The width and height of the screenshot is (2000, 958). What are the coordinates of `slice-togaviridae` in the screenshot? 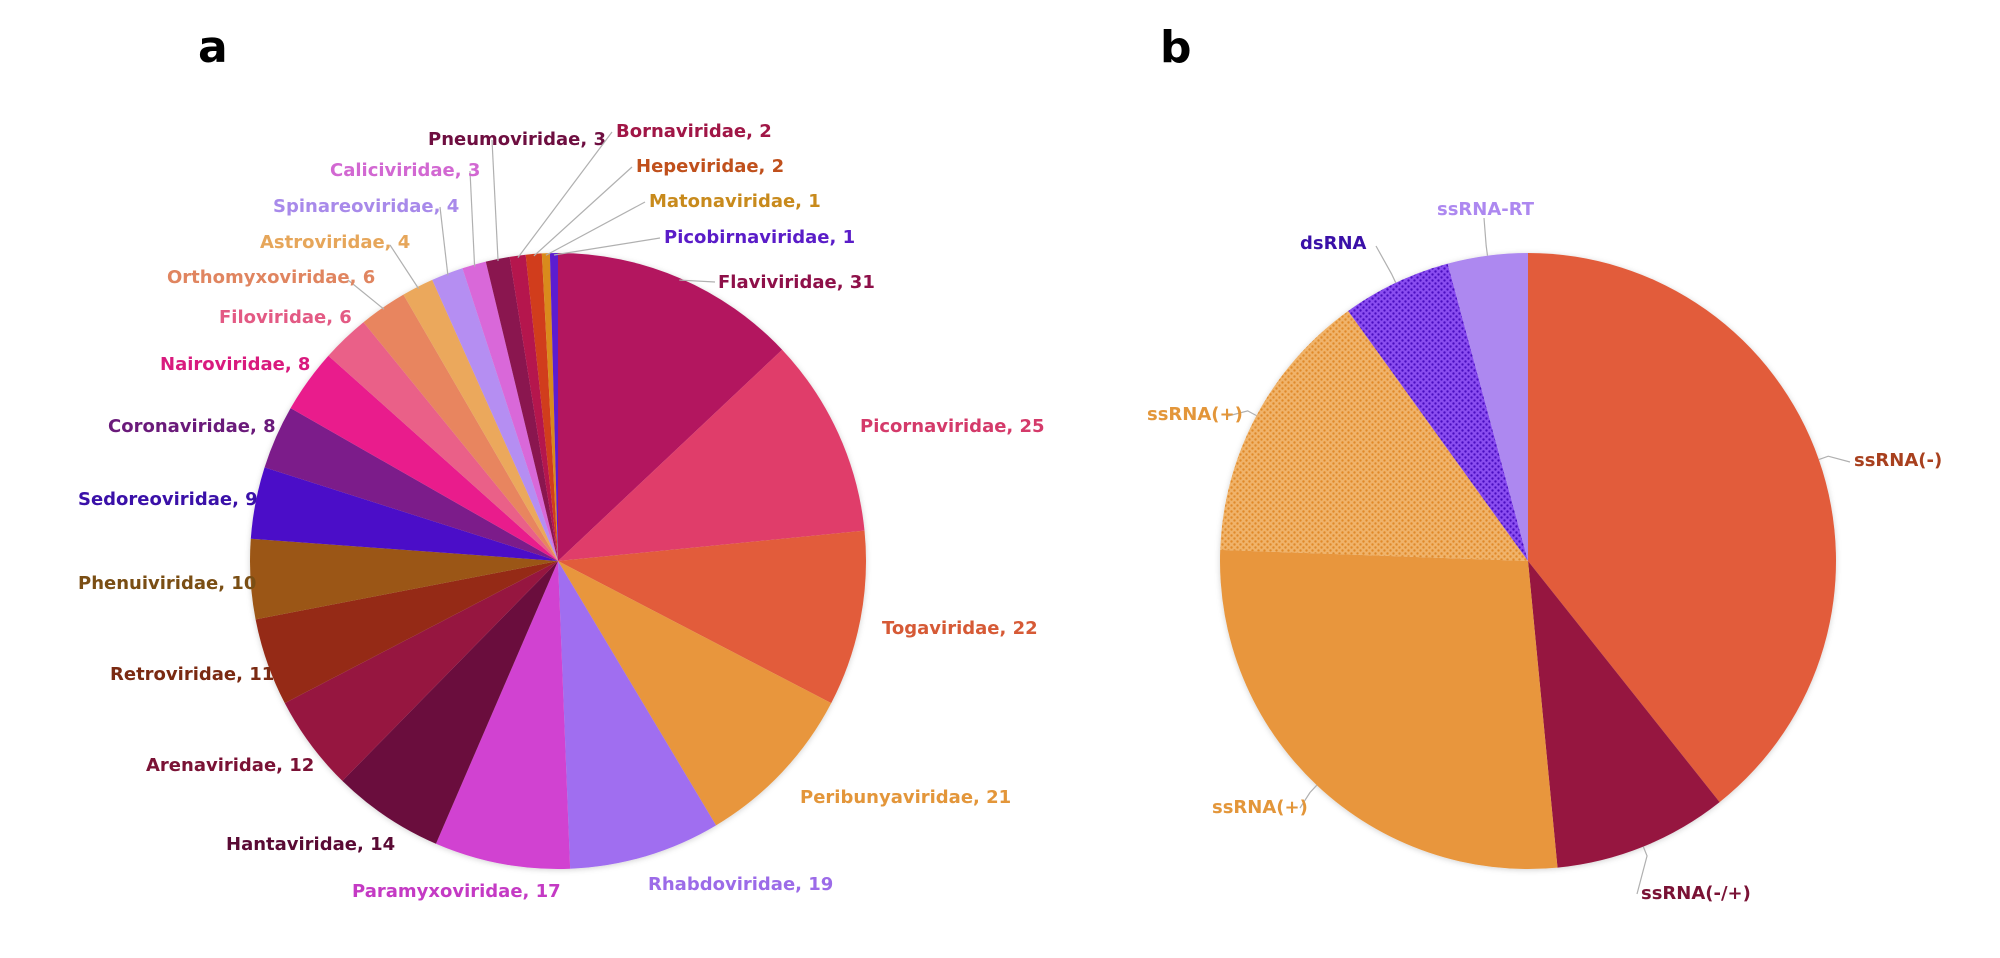 It's located at (712, 617).